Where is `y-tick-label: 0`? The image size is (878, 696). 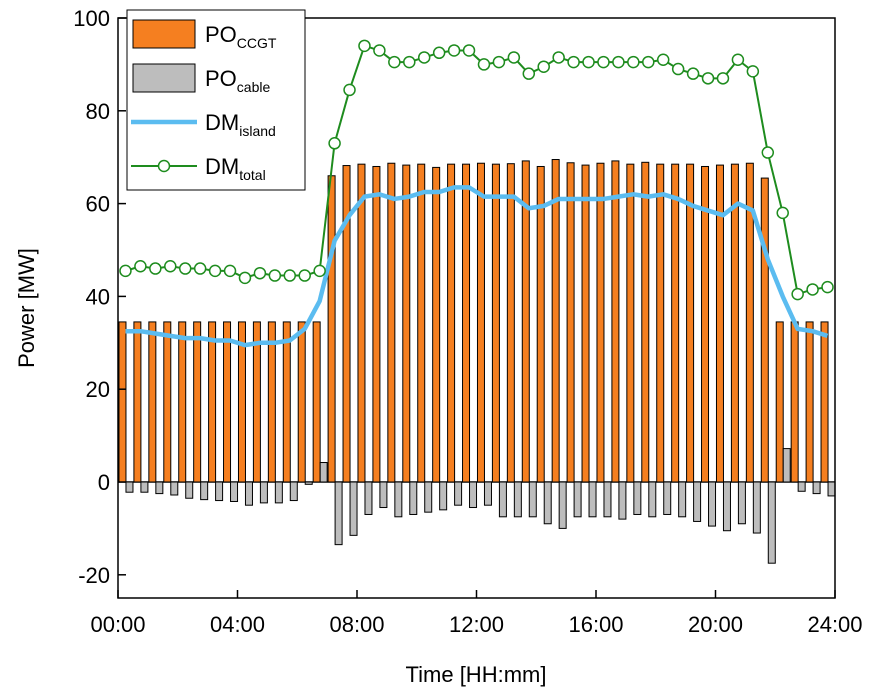 y-tick-label: 0 is located at coordinates (104, 482).